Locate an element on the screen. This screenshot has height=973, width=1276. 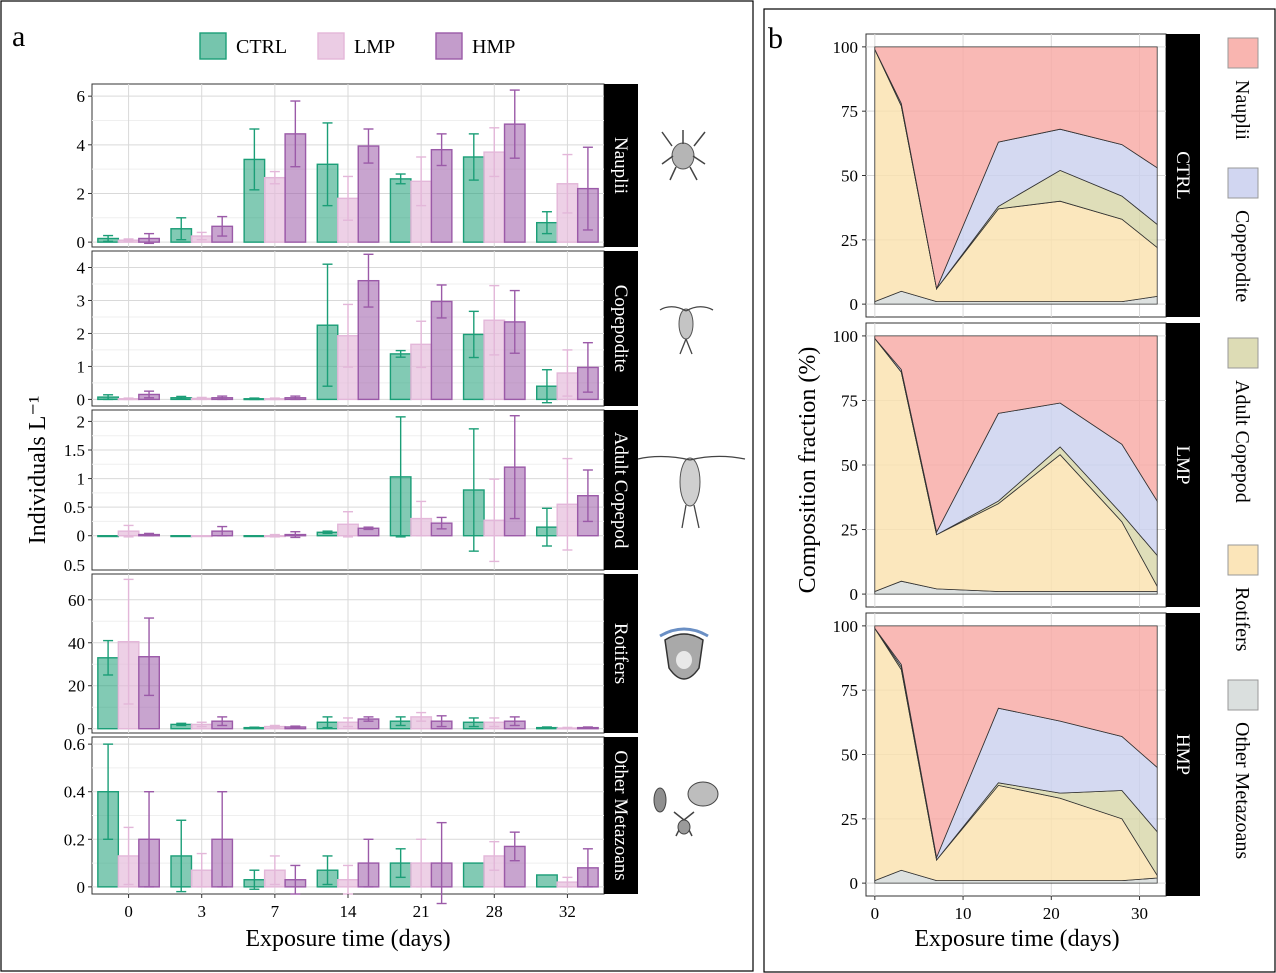
organism-illustrations is located at coordinates (691, 483).